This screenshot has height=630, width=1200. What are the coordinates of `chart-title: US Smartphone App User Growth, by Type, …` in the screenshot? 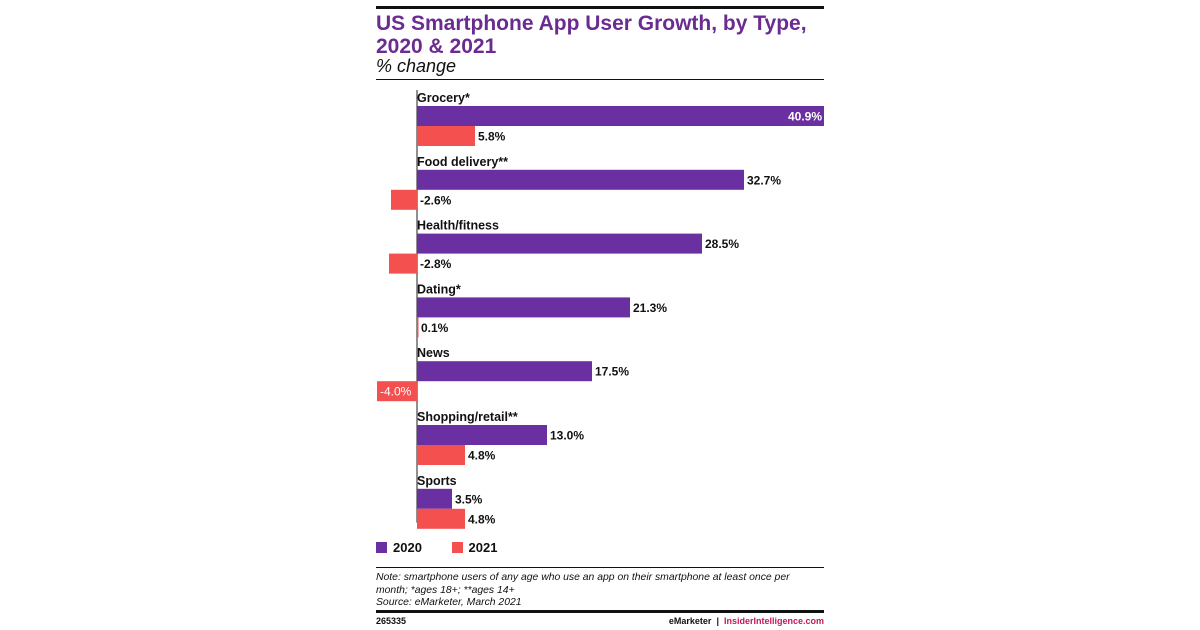 It's located at (591, 35).